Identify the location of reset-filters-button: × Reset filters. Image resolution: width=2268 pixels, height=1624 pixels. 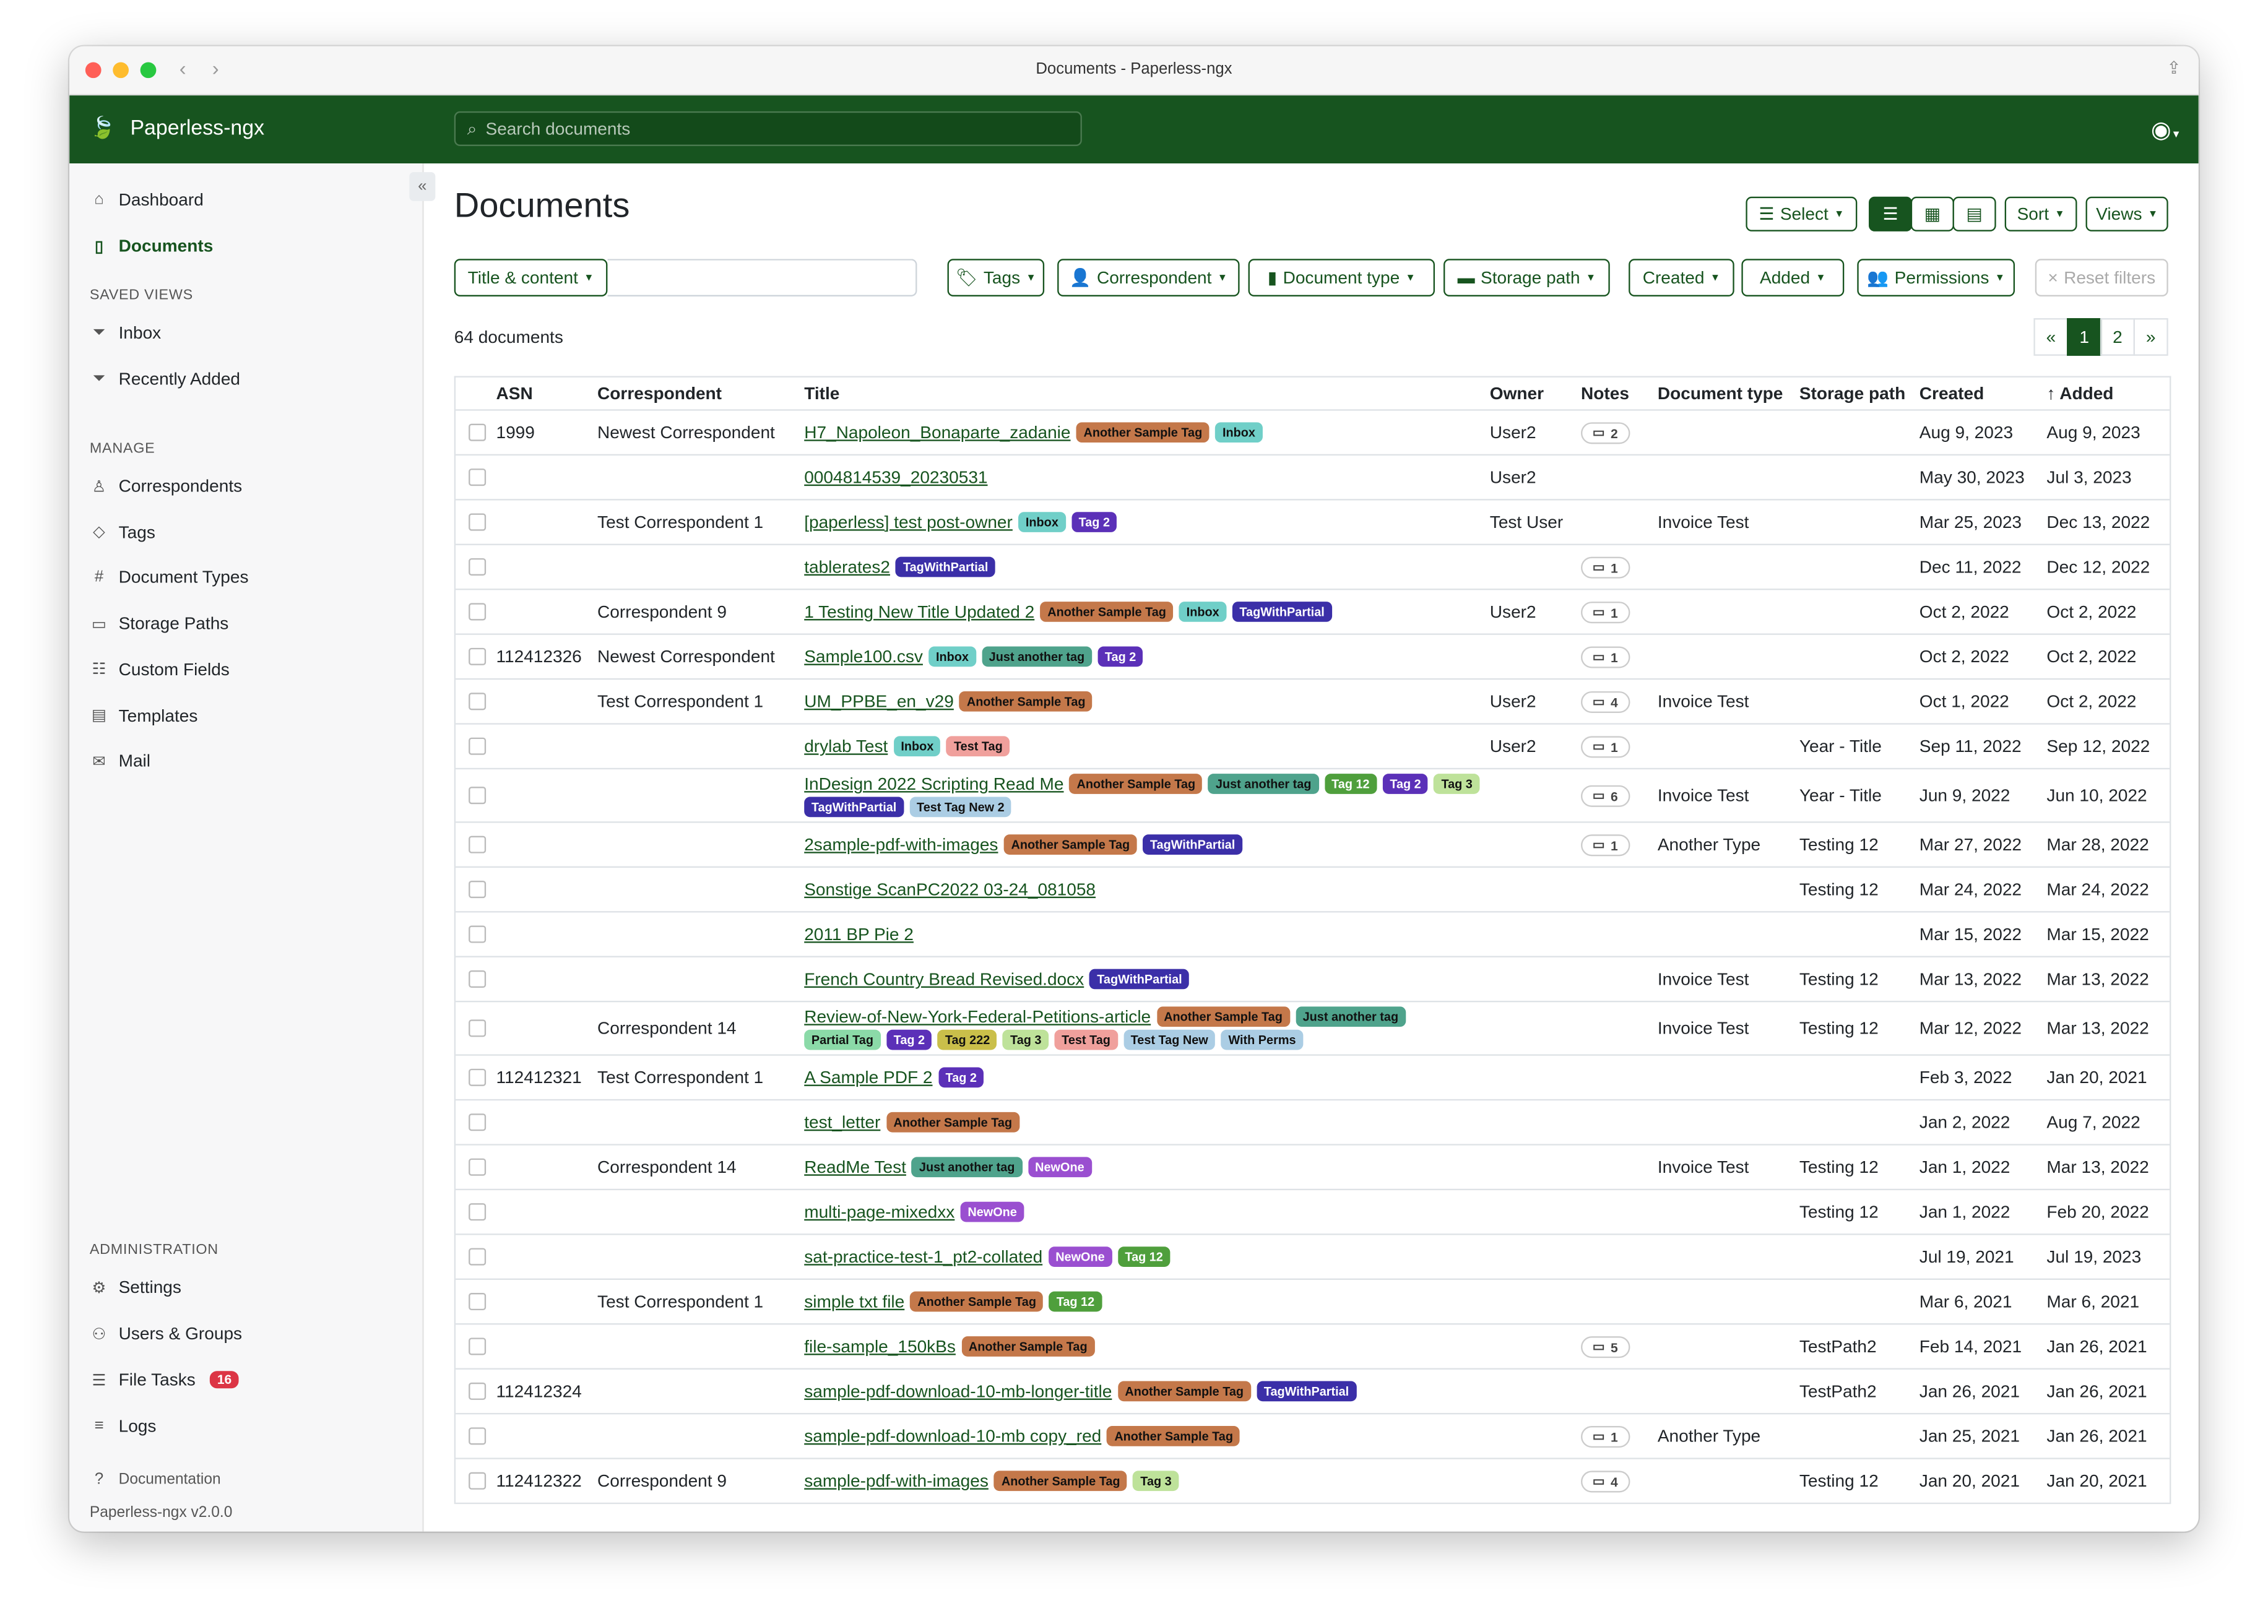
(2101, 278).